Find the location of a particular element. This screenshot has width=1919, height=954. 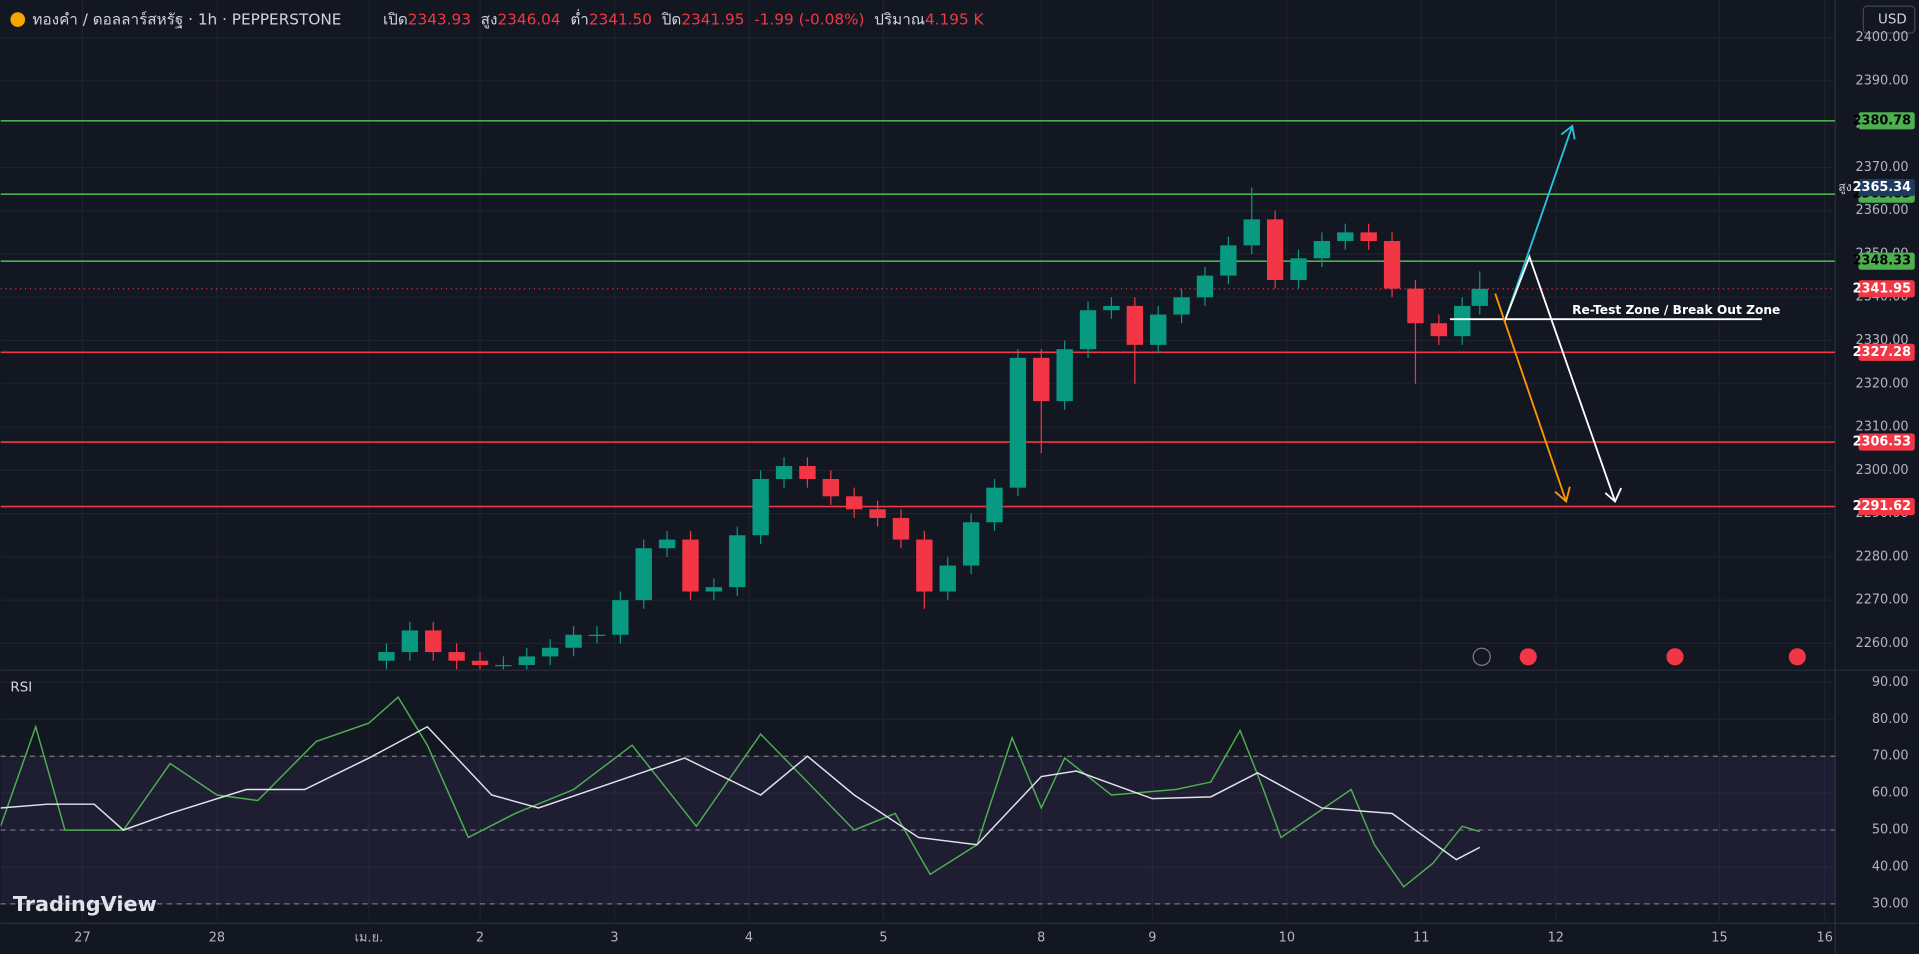

arrow-down is located at coordinates (1560, 378).